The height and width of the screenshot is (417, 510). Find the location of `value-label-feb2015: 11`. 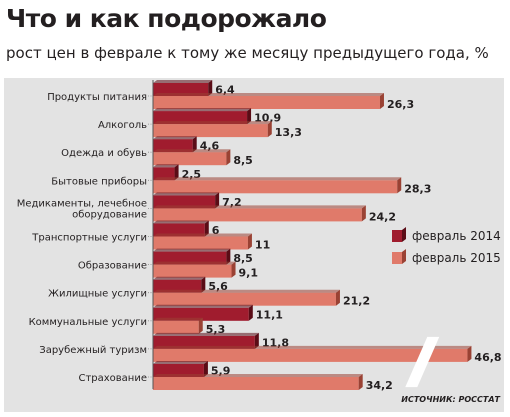

value-label-feb2015: 11 is located at coordinates (262, 245).